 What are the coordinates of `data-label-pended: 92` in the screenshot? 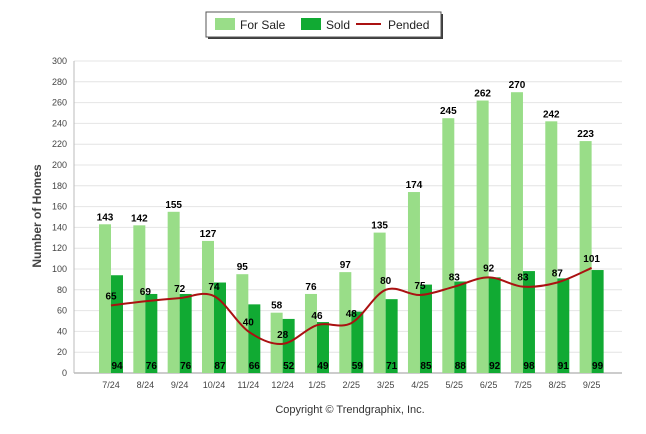 It's located at (489, 268).